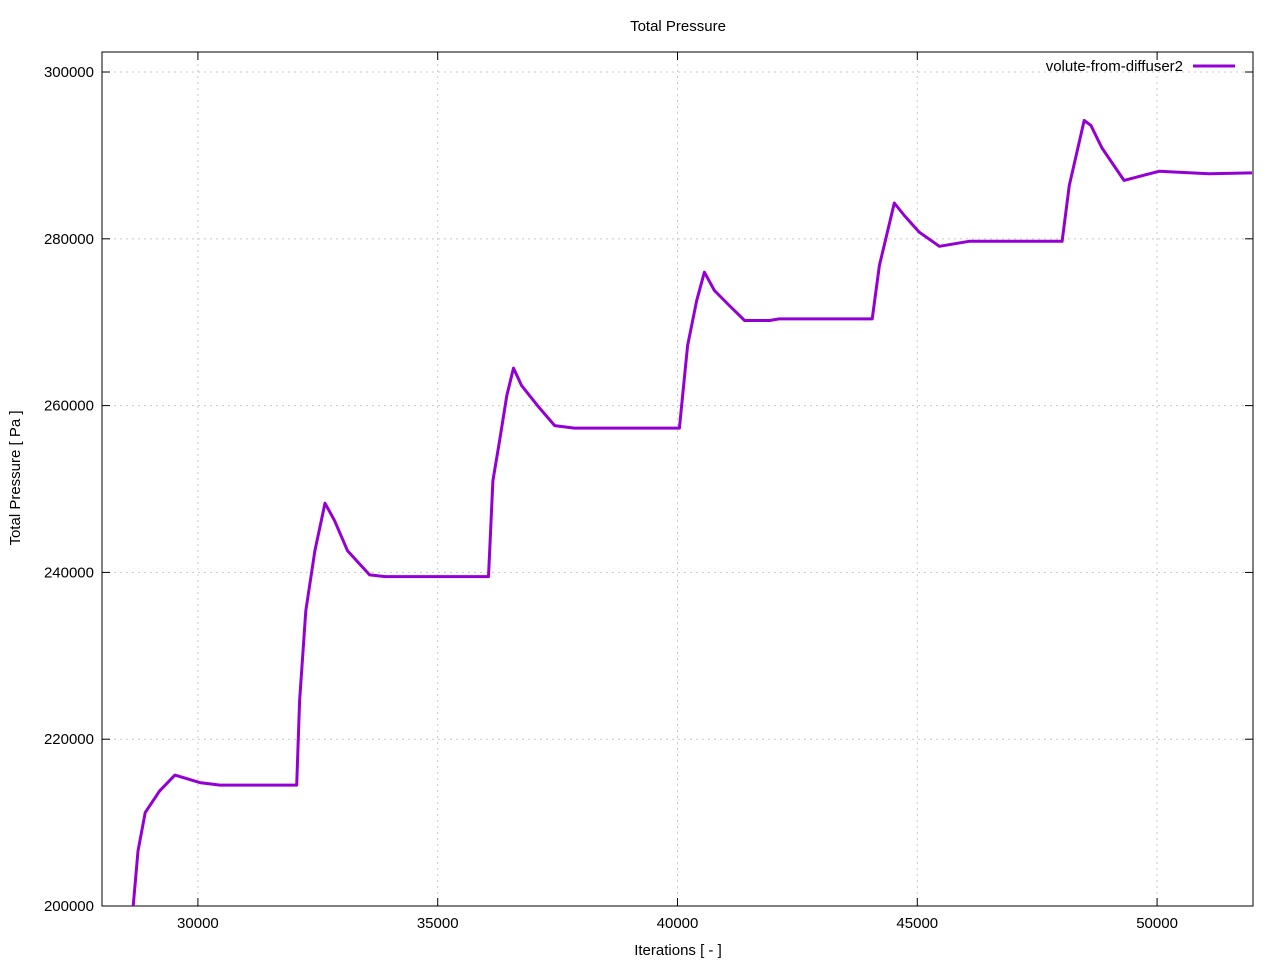  What do you see at coordinates (678, 26) in the screenshot?
I see `chart-title: Total Pressure` at bounding box center [678, 26].